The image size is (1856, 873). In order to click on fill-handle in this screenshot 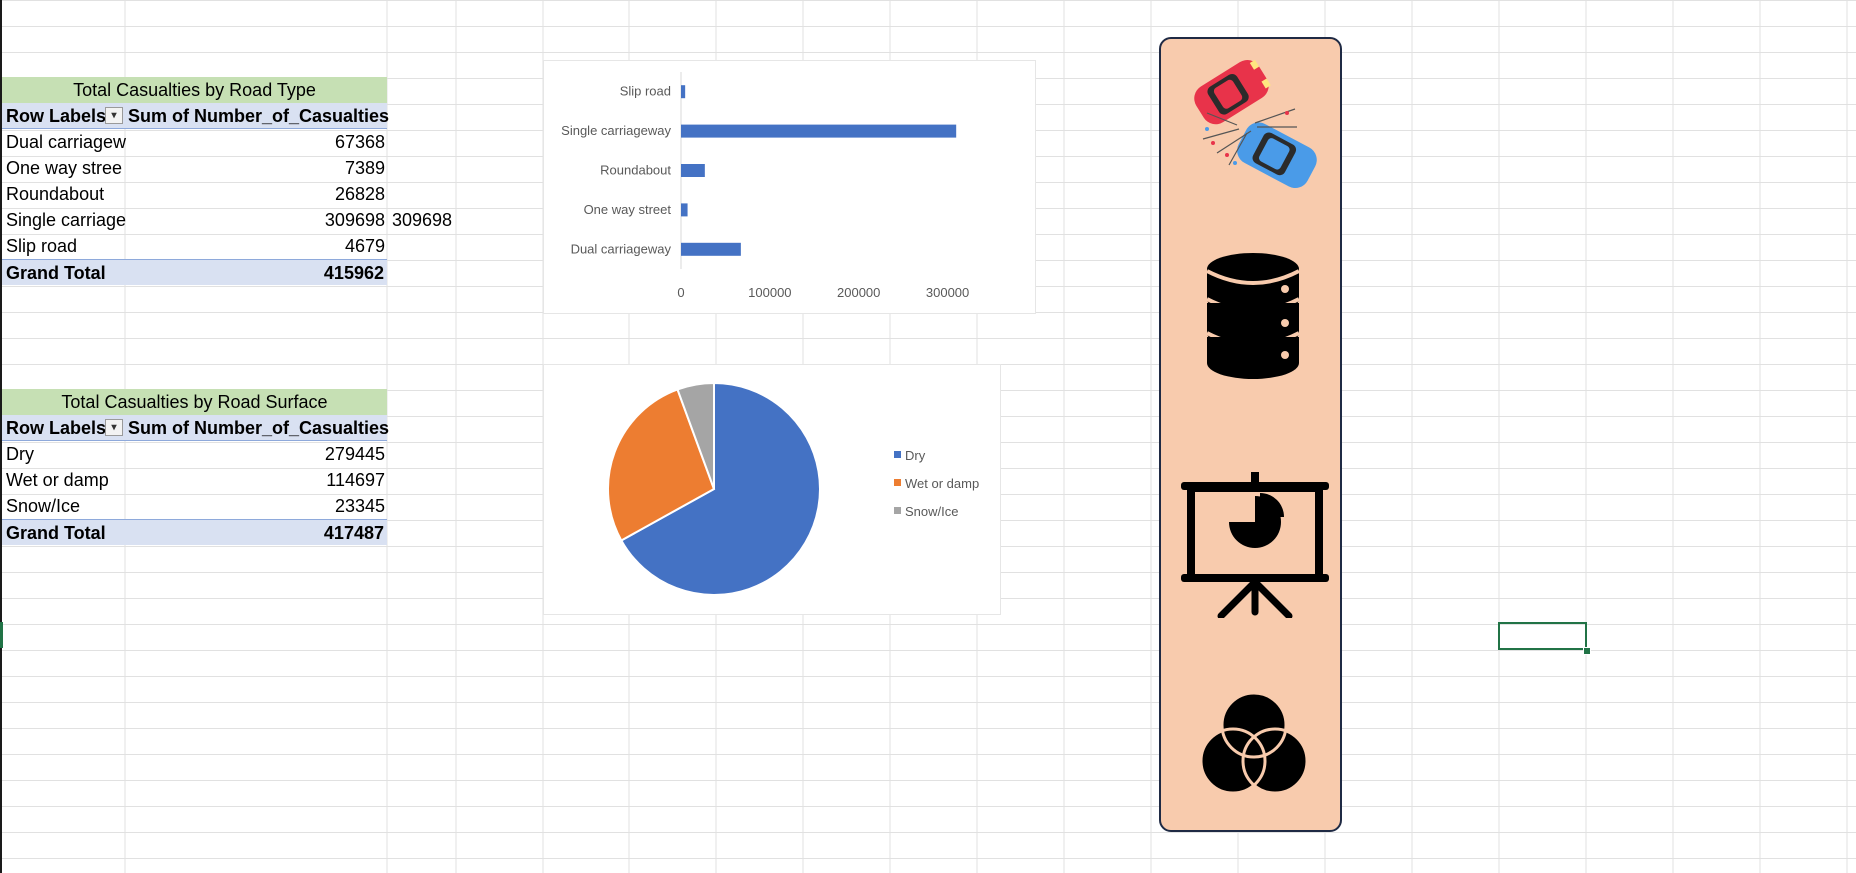, I will do `click(1587, 651)`.